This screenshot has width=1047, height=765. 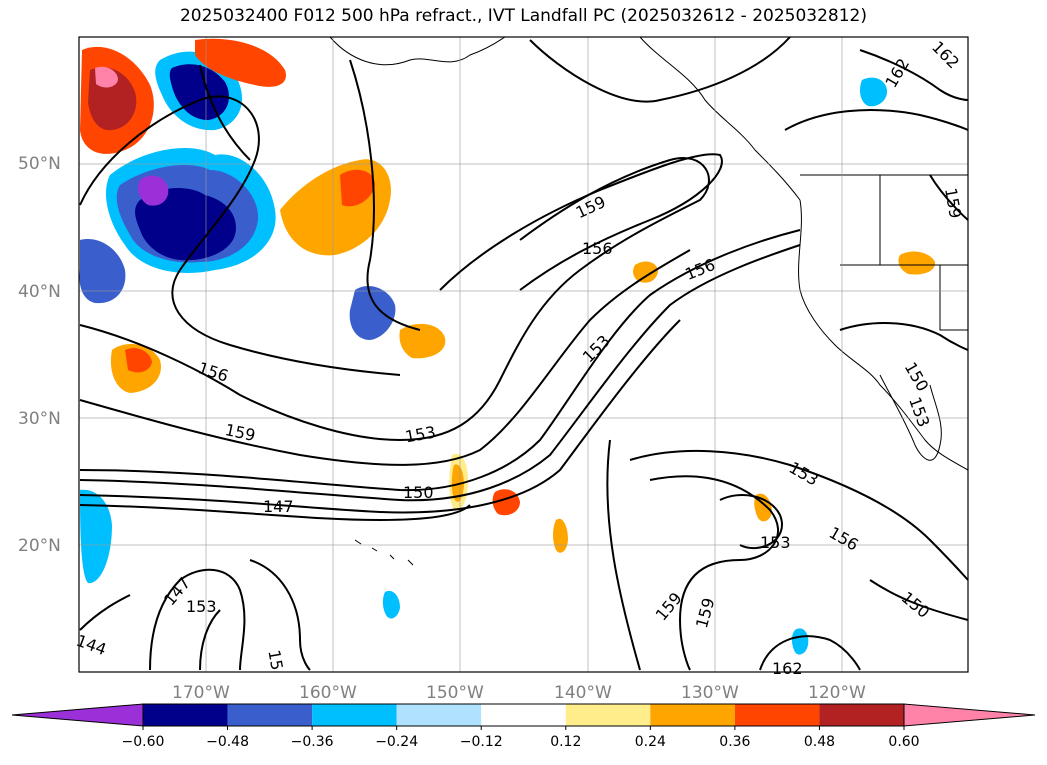 What do you see at coordinates (904, 297) in the screenshot?
I see `state-border` at bounding box center [904, 297].